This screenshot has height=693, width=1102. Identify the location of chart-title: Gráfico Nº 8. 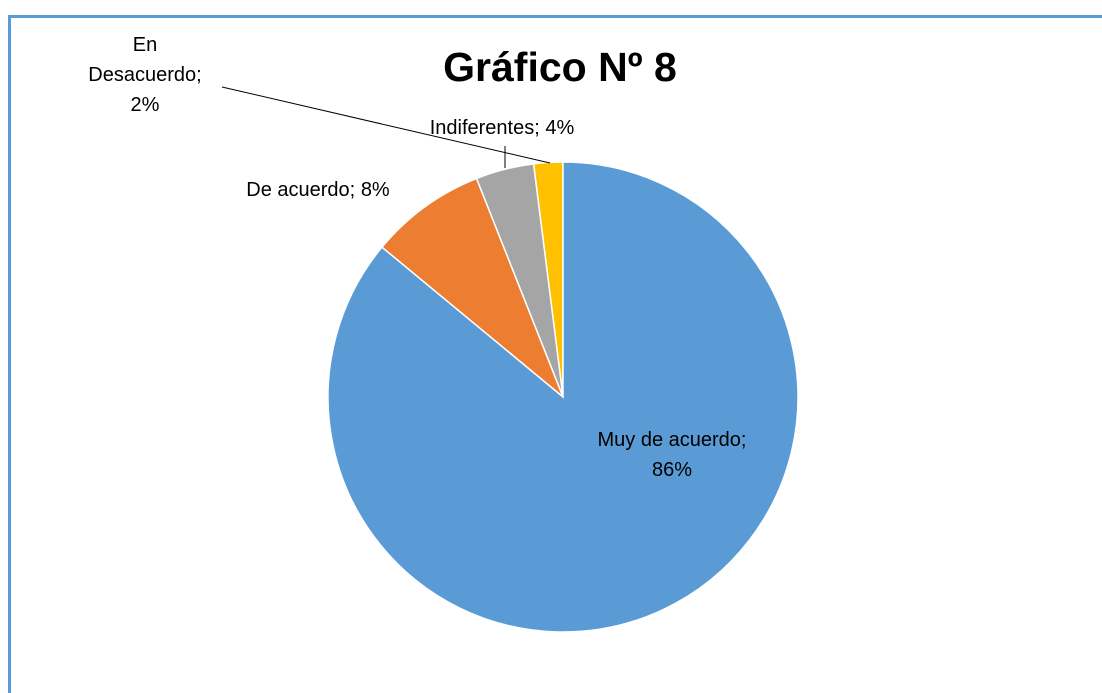
(560, 67).